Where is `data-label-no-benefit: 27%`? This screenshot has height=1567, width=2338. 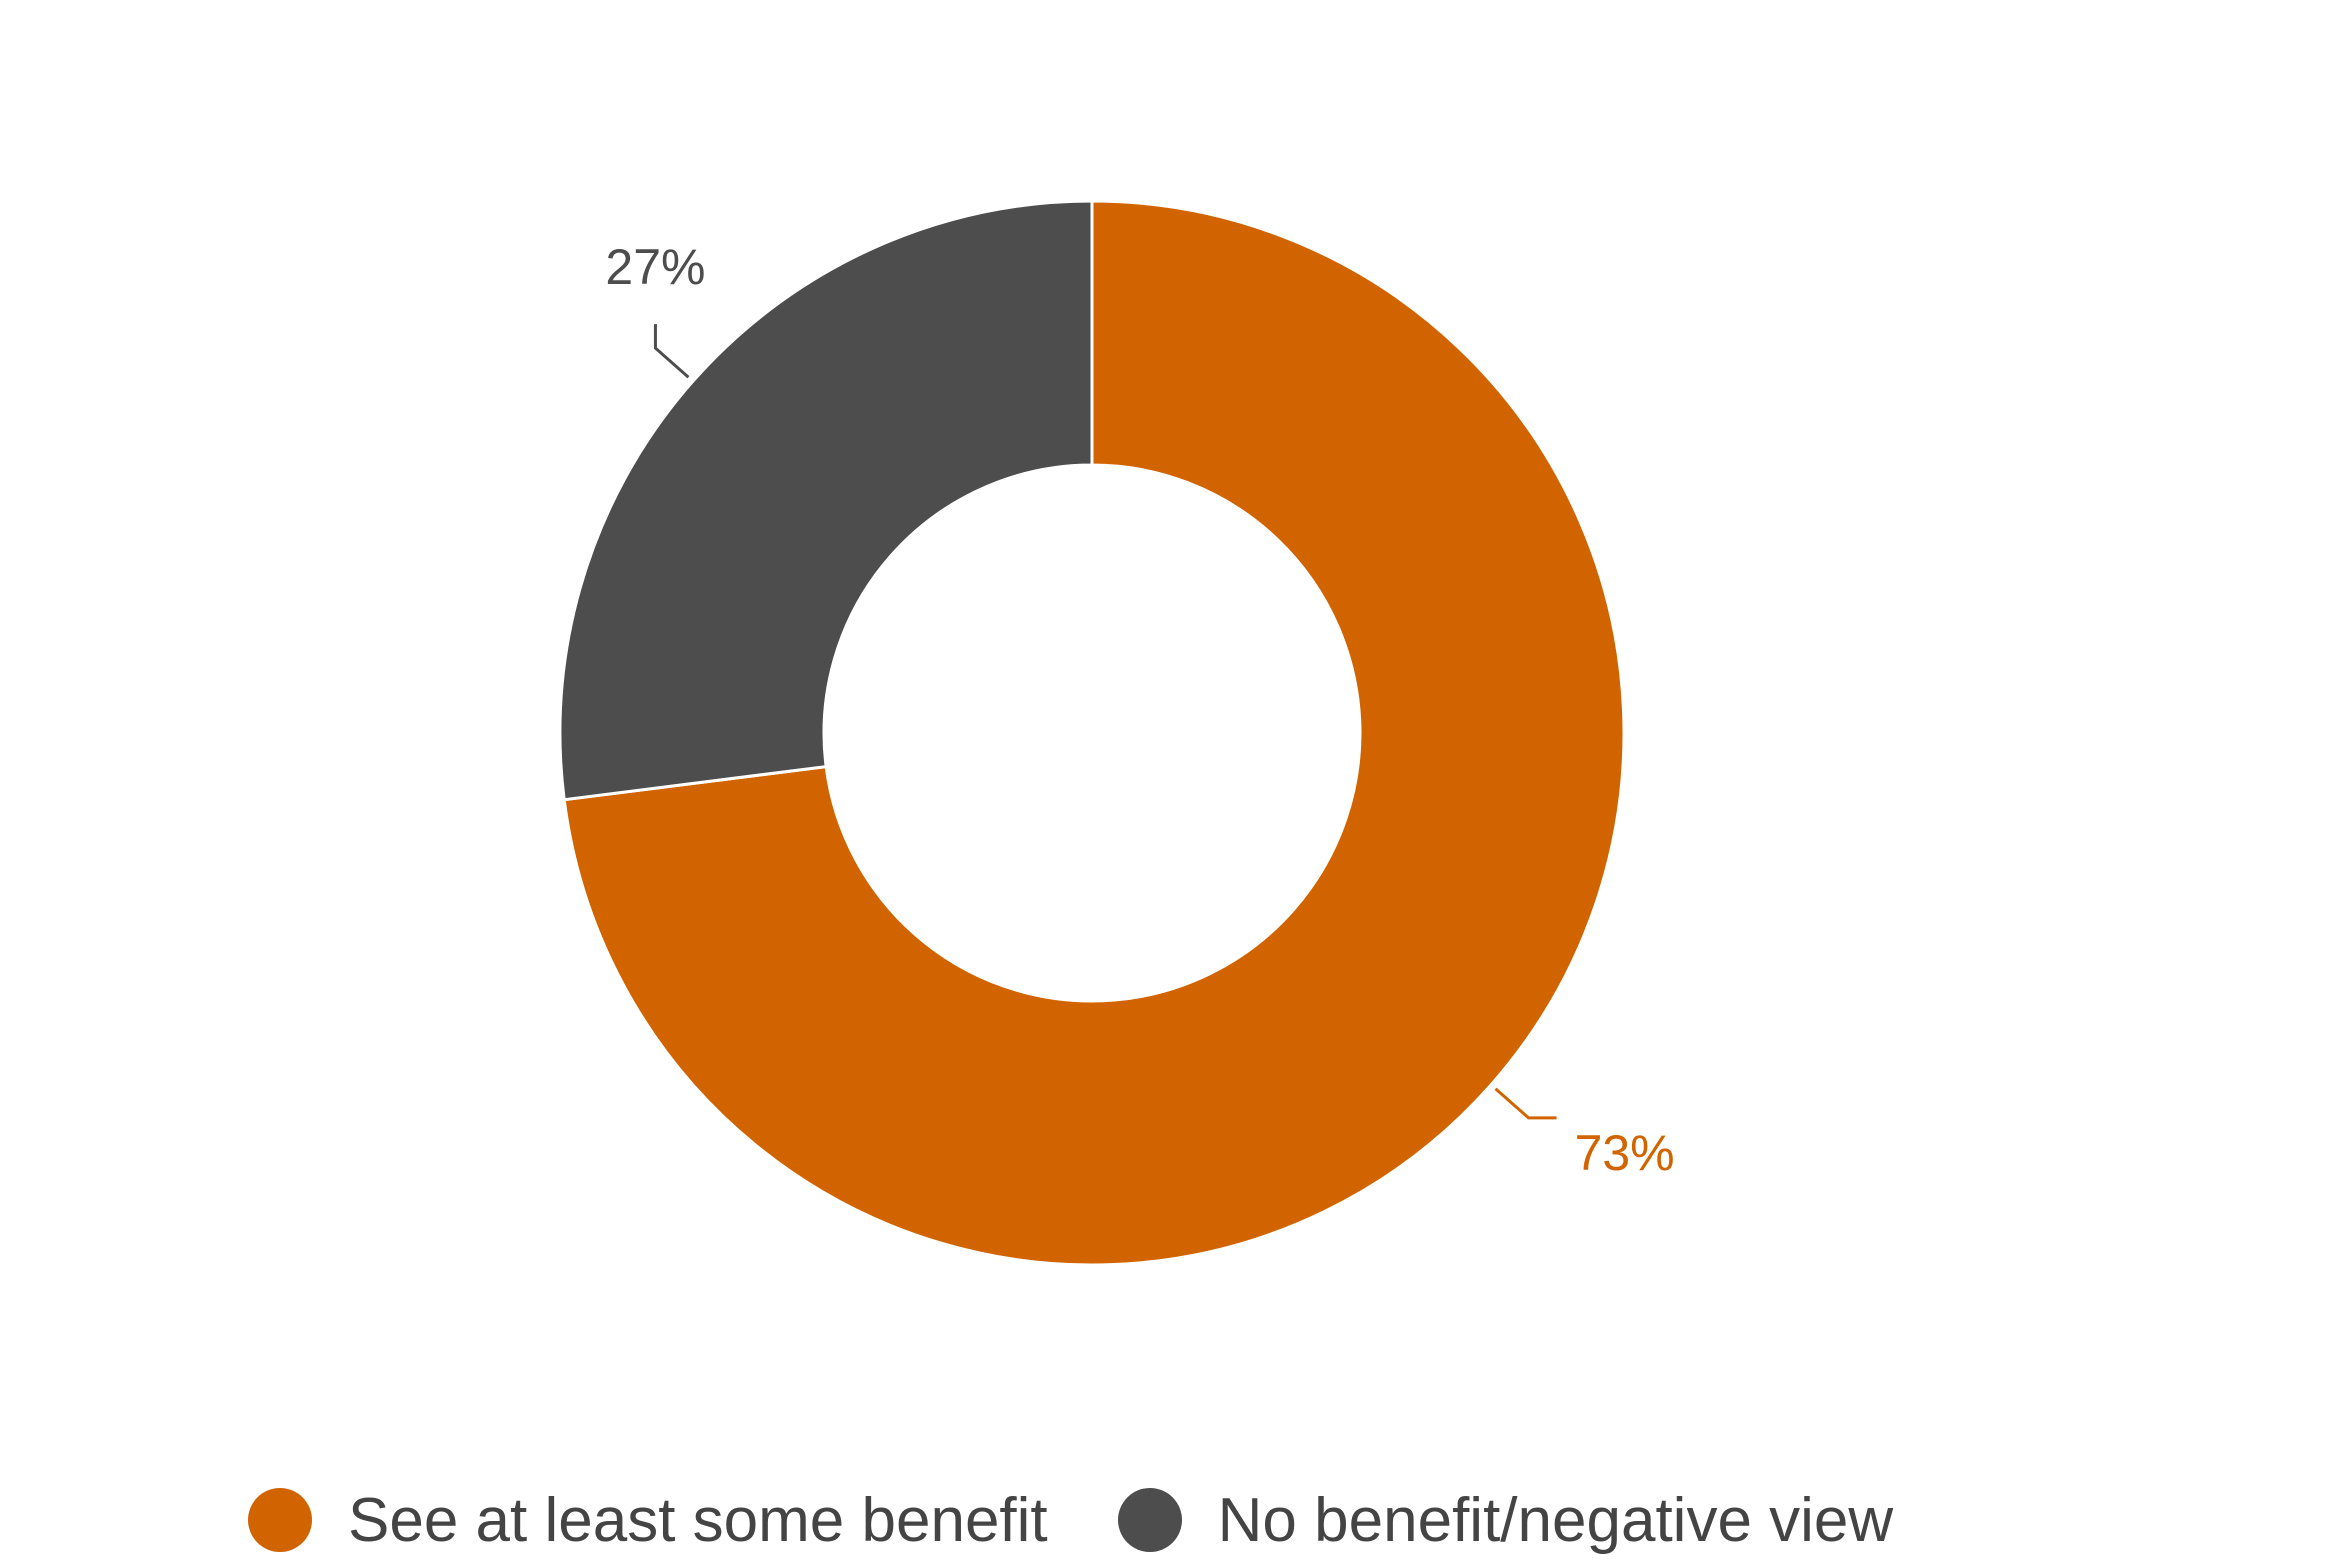 data-label-no-benefit: 27% is located at coordinates (655, 267).